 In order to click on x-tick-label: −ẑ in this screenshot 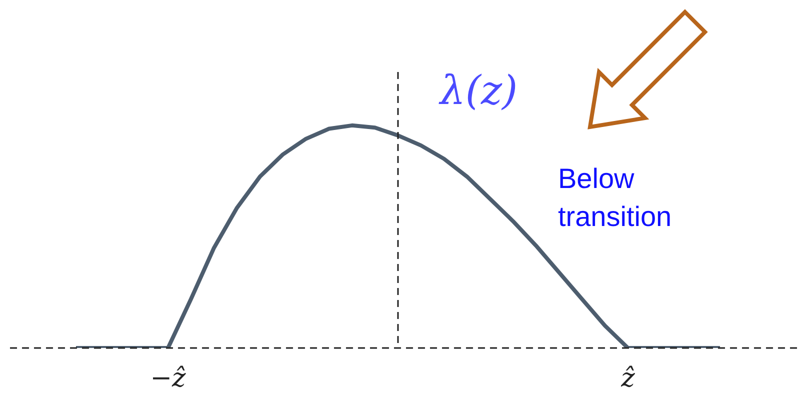, I will do `click(168, 378)`.